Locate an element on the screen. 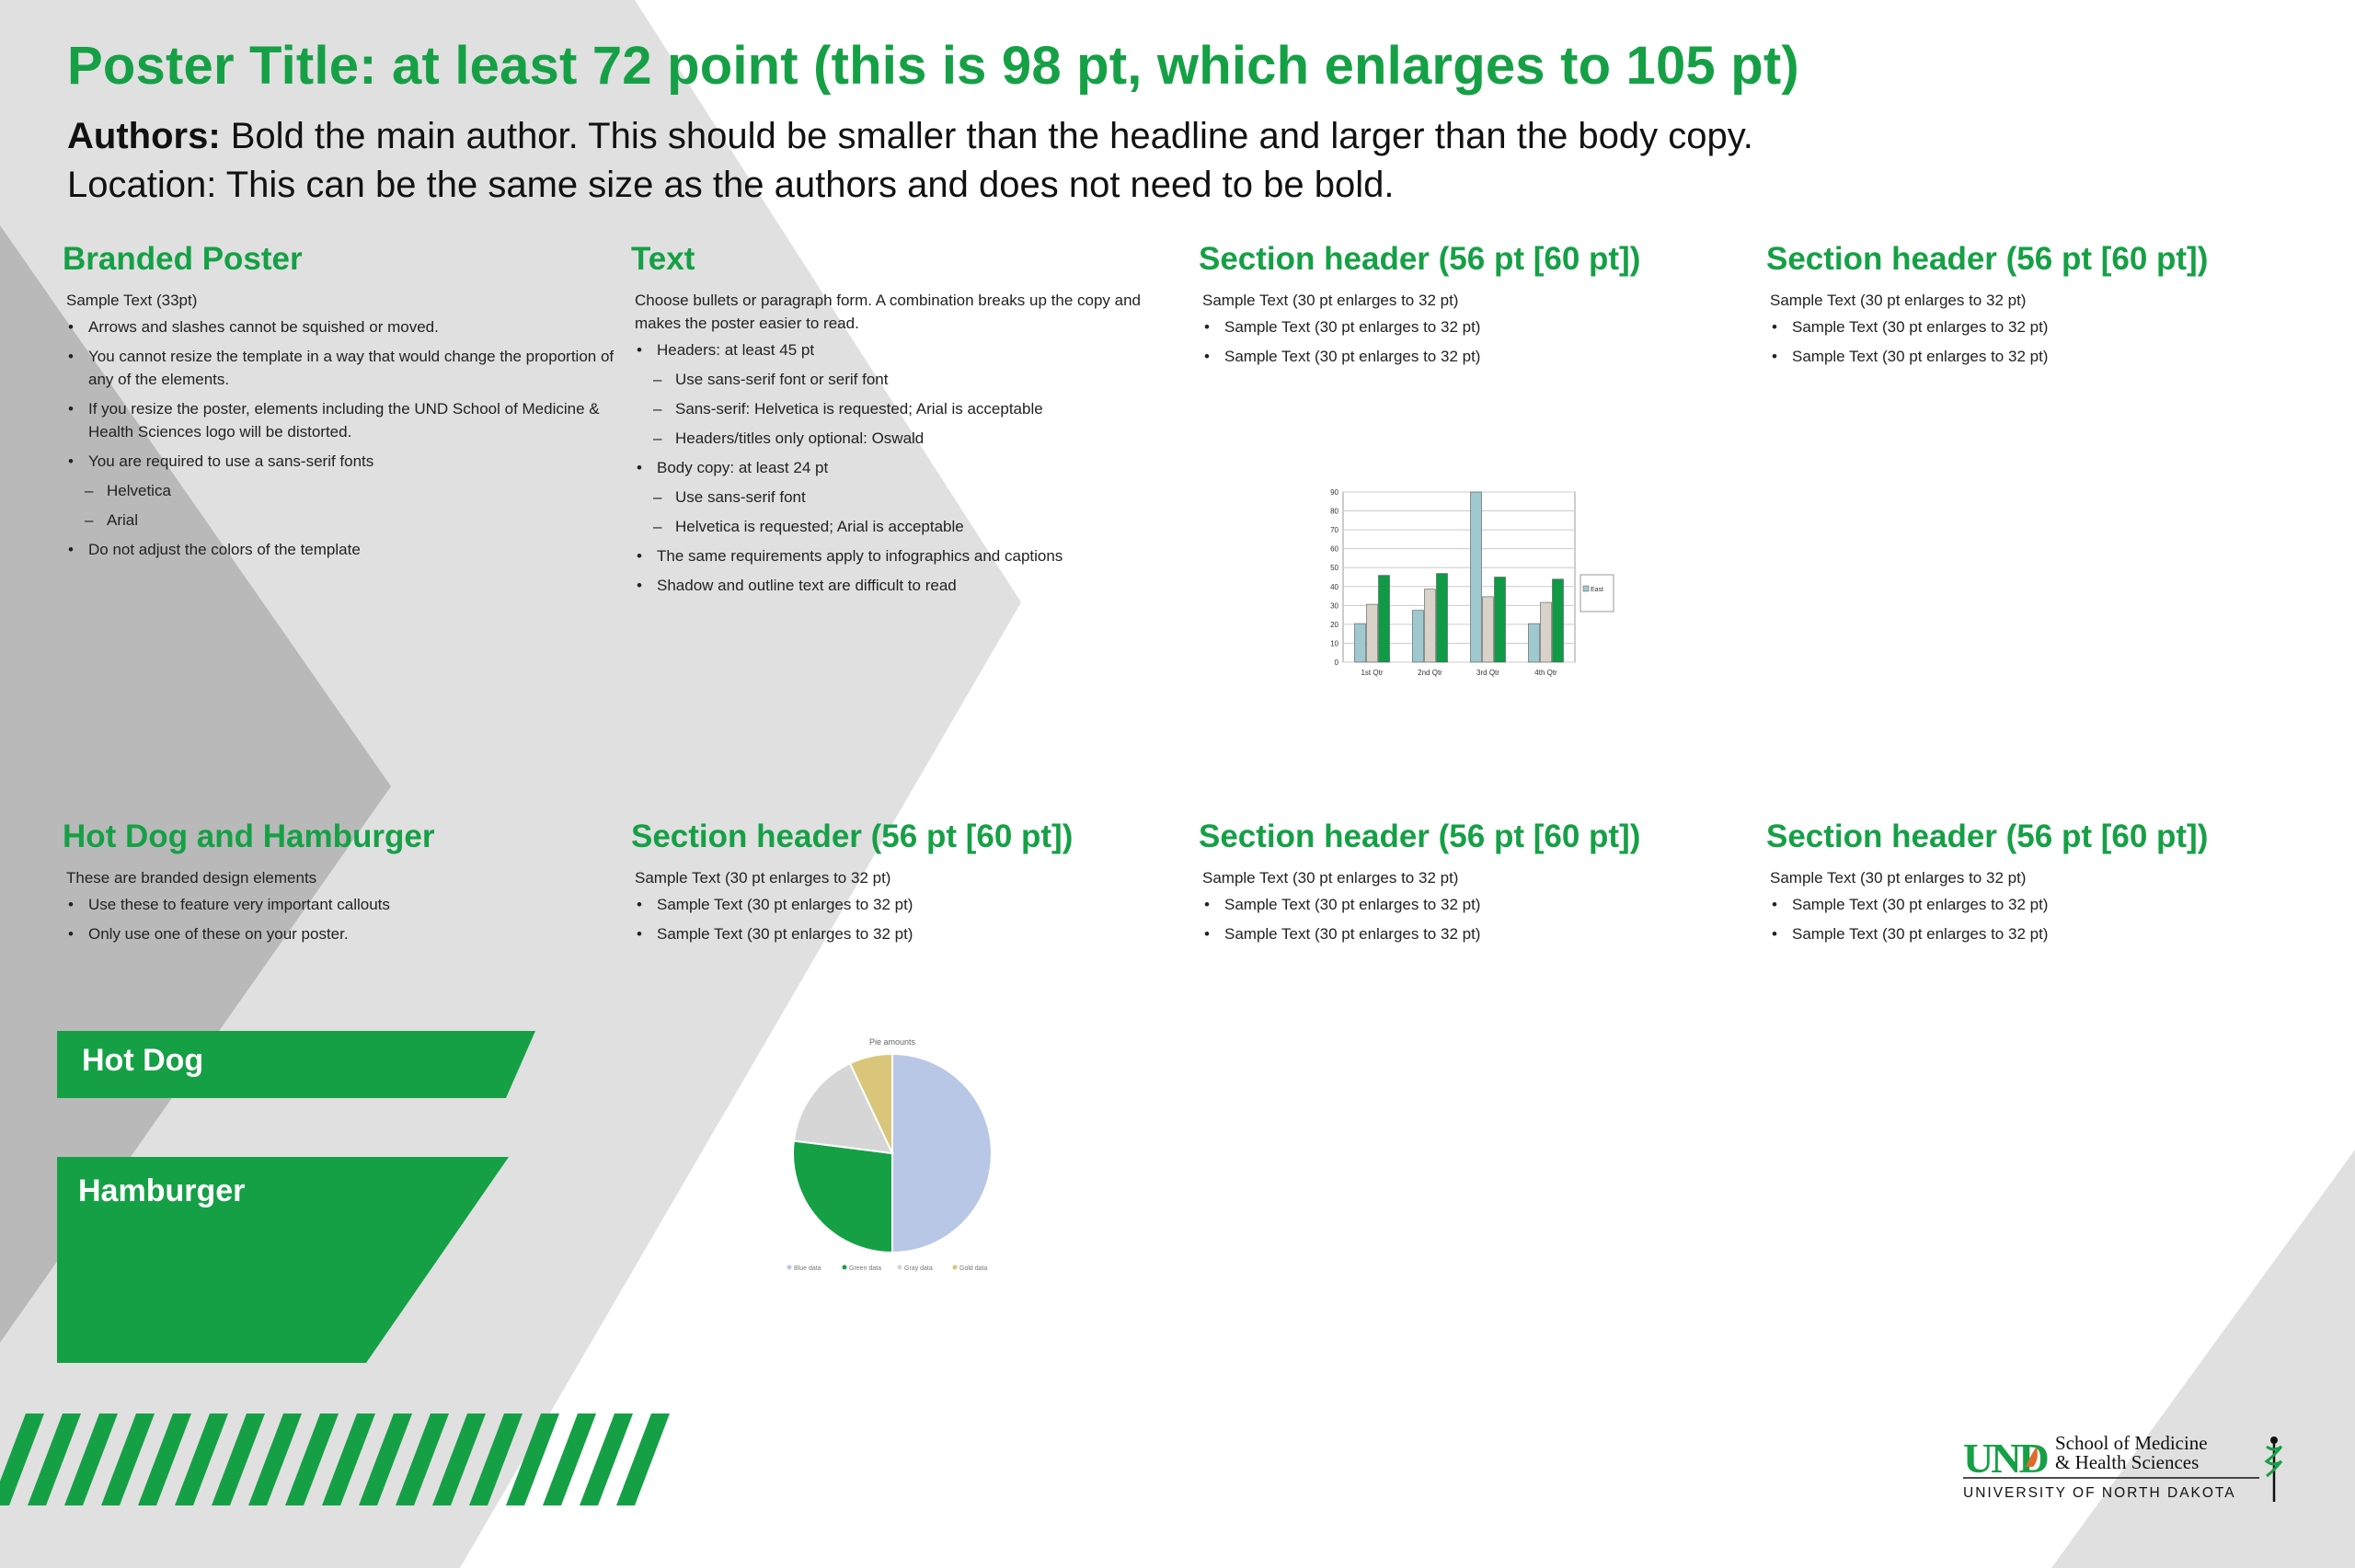 This screenshot has width=2355, height=1568. logo-line-1: School of Medicine is located at coordinates (2131, 1443).